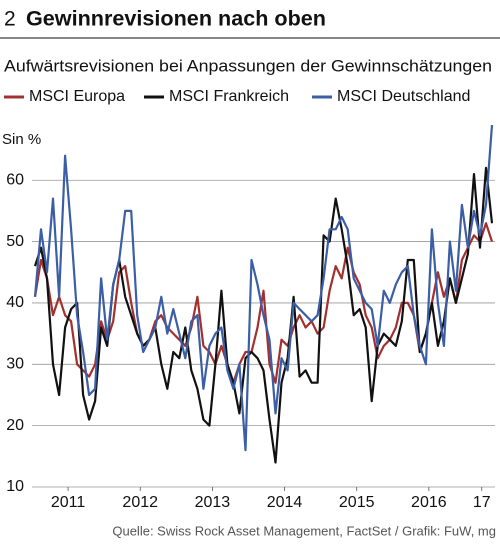 The width and height of the screenshot is (500, 545). I want to click on chart-title: Gewinnrevisionen nach oben, so click(176, 19).